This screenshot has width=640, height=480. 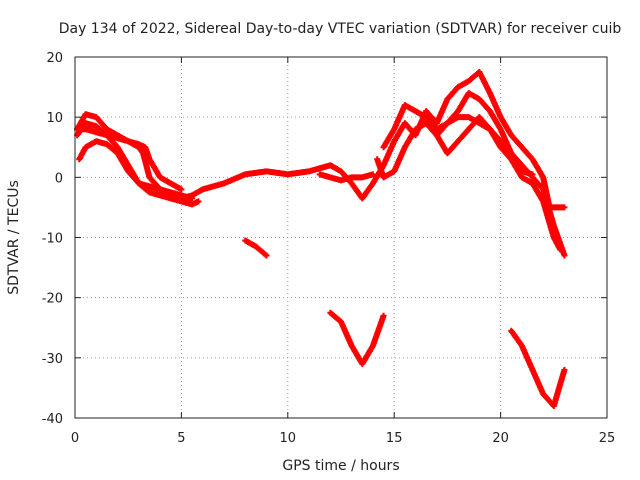 What do you see at coordinates (607, 438) in the screenshot?
I see `x-tick-label: 25` at bounding box center [607, 438].